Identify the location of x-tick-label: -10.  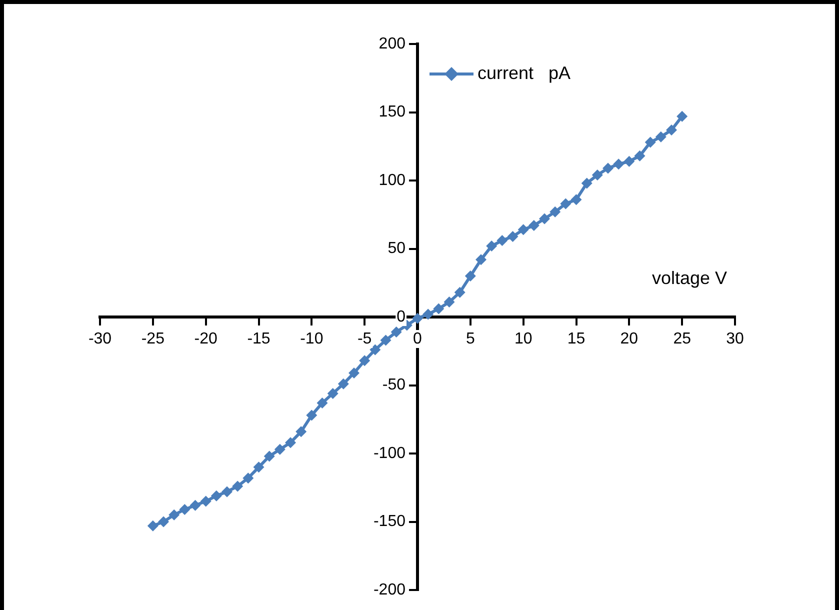
(312, 339).